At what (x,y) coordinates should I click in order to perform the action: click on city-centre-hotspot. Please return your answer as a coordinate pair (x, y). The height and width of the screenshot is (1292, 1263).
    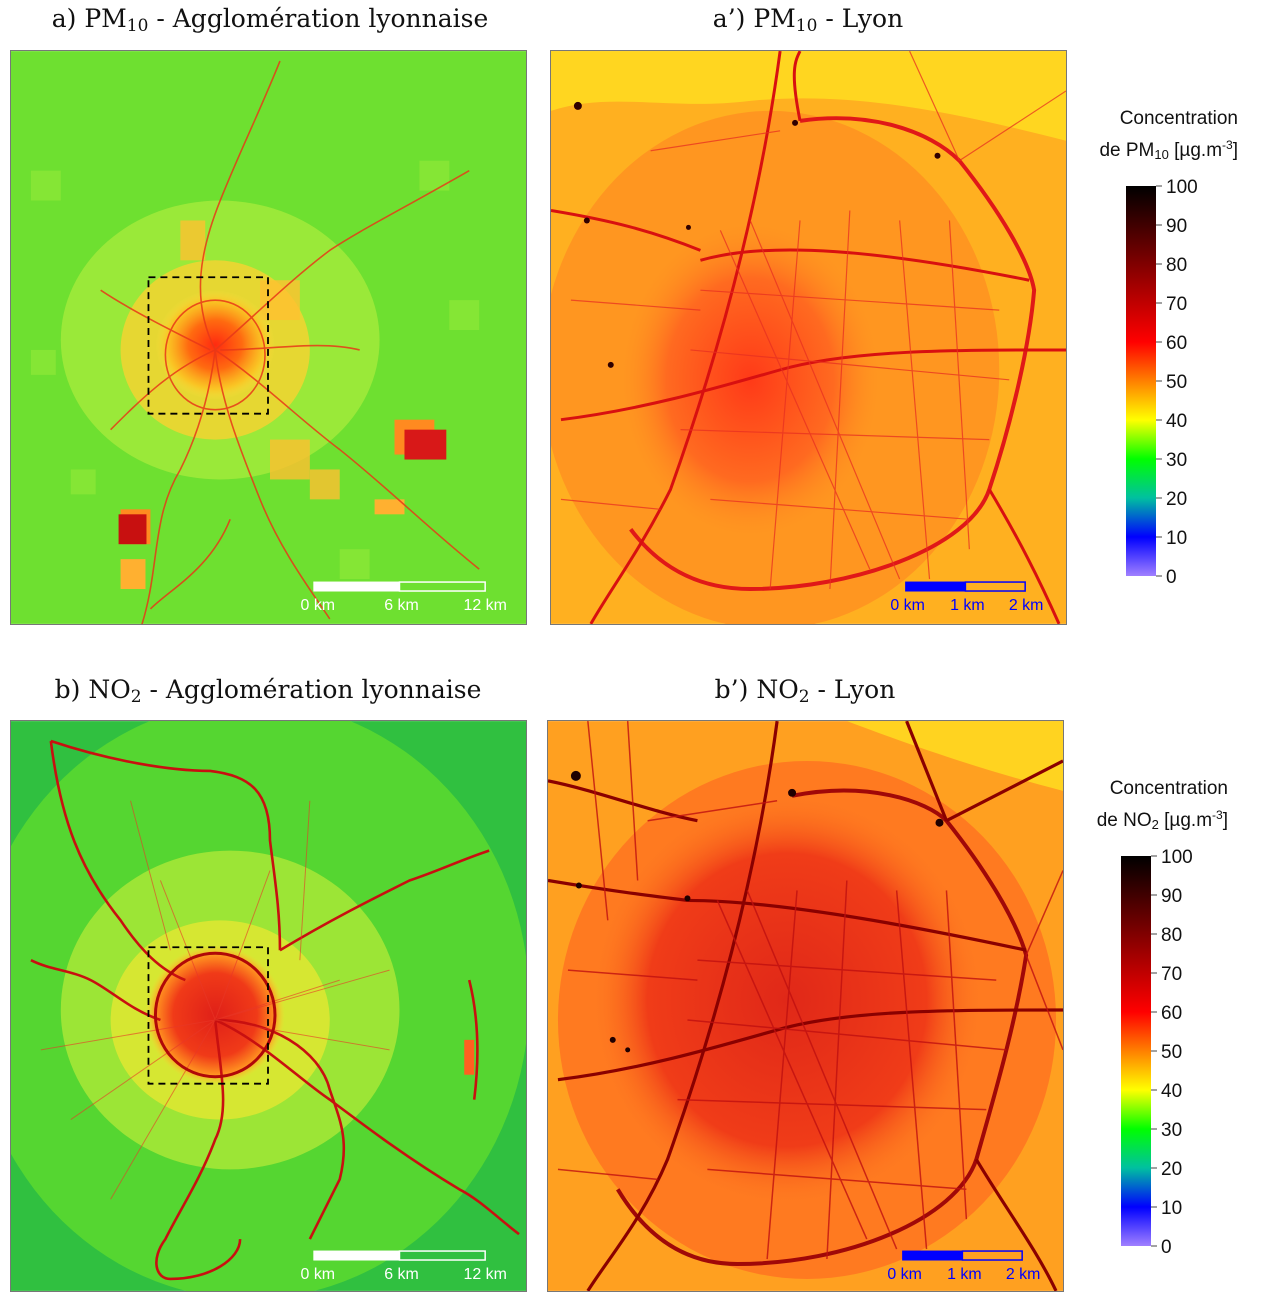
    Looking at the image, I should click on (215, 1015).